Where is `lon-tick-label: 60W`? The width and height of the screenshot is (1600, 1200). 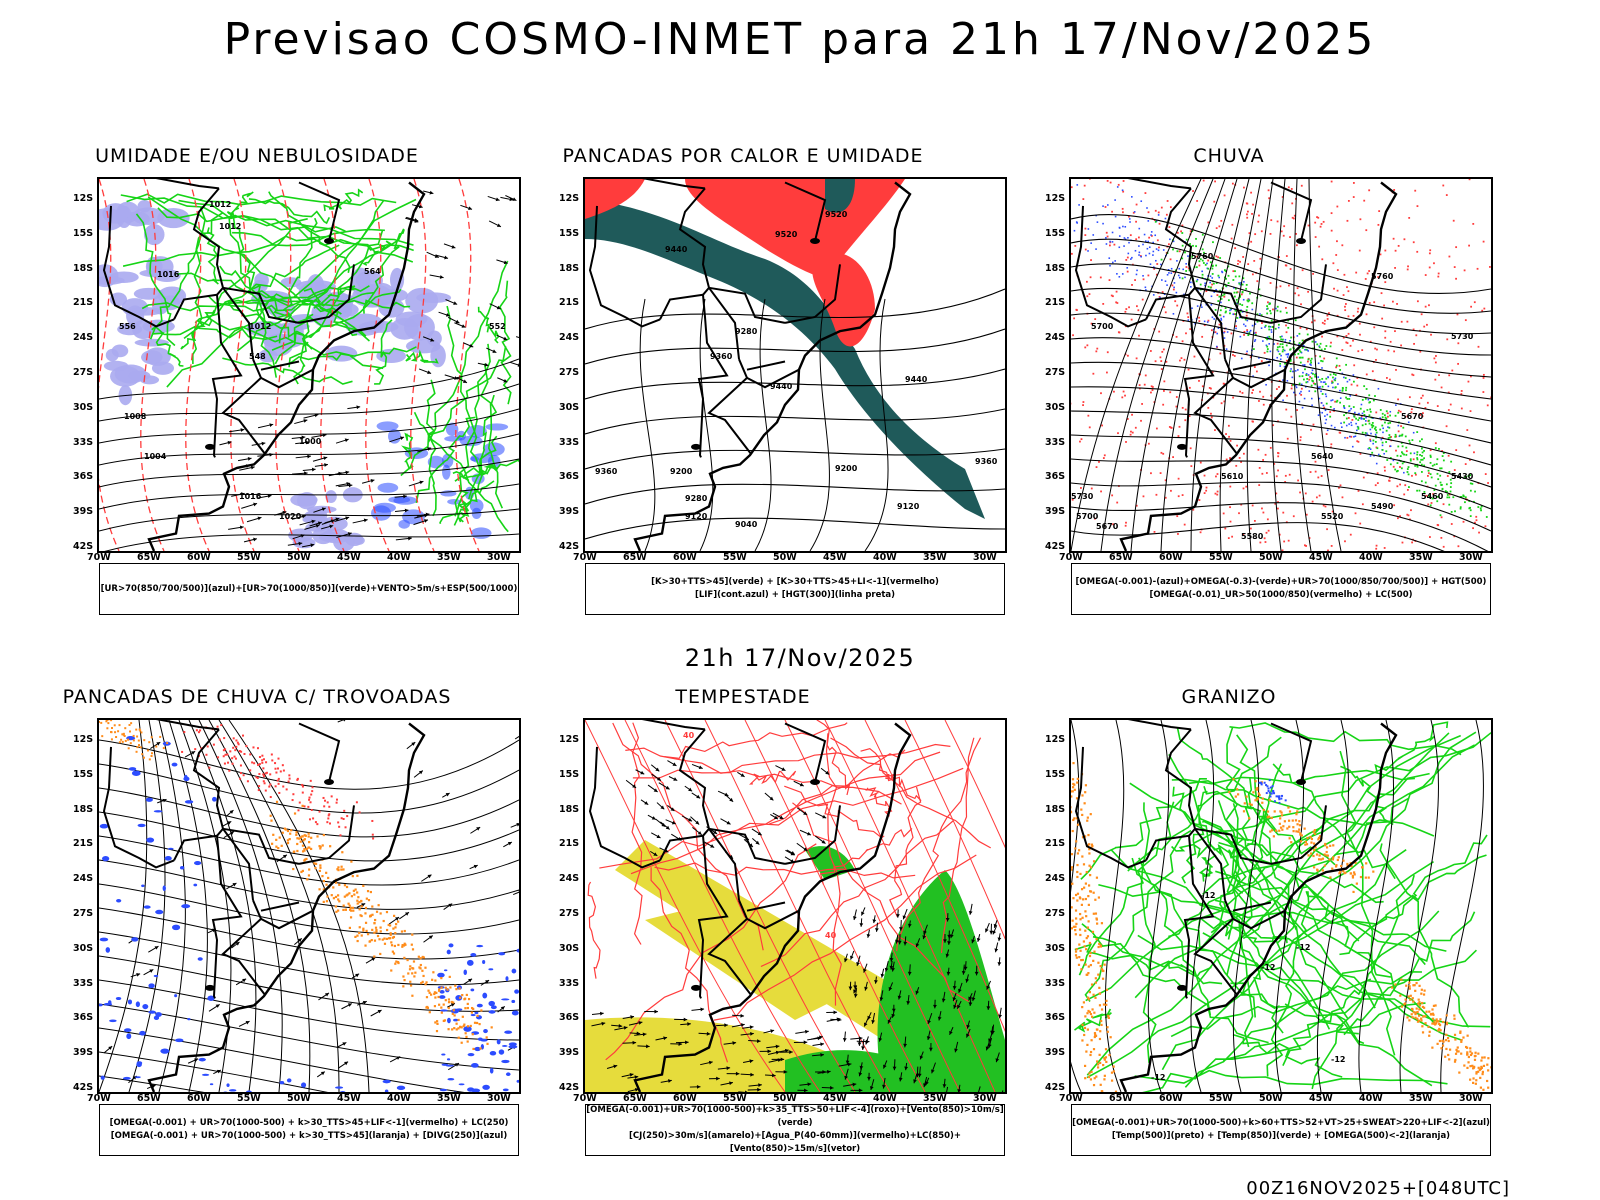
lon-tick-label: 60W is located at coordinates (685, 557).